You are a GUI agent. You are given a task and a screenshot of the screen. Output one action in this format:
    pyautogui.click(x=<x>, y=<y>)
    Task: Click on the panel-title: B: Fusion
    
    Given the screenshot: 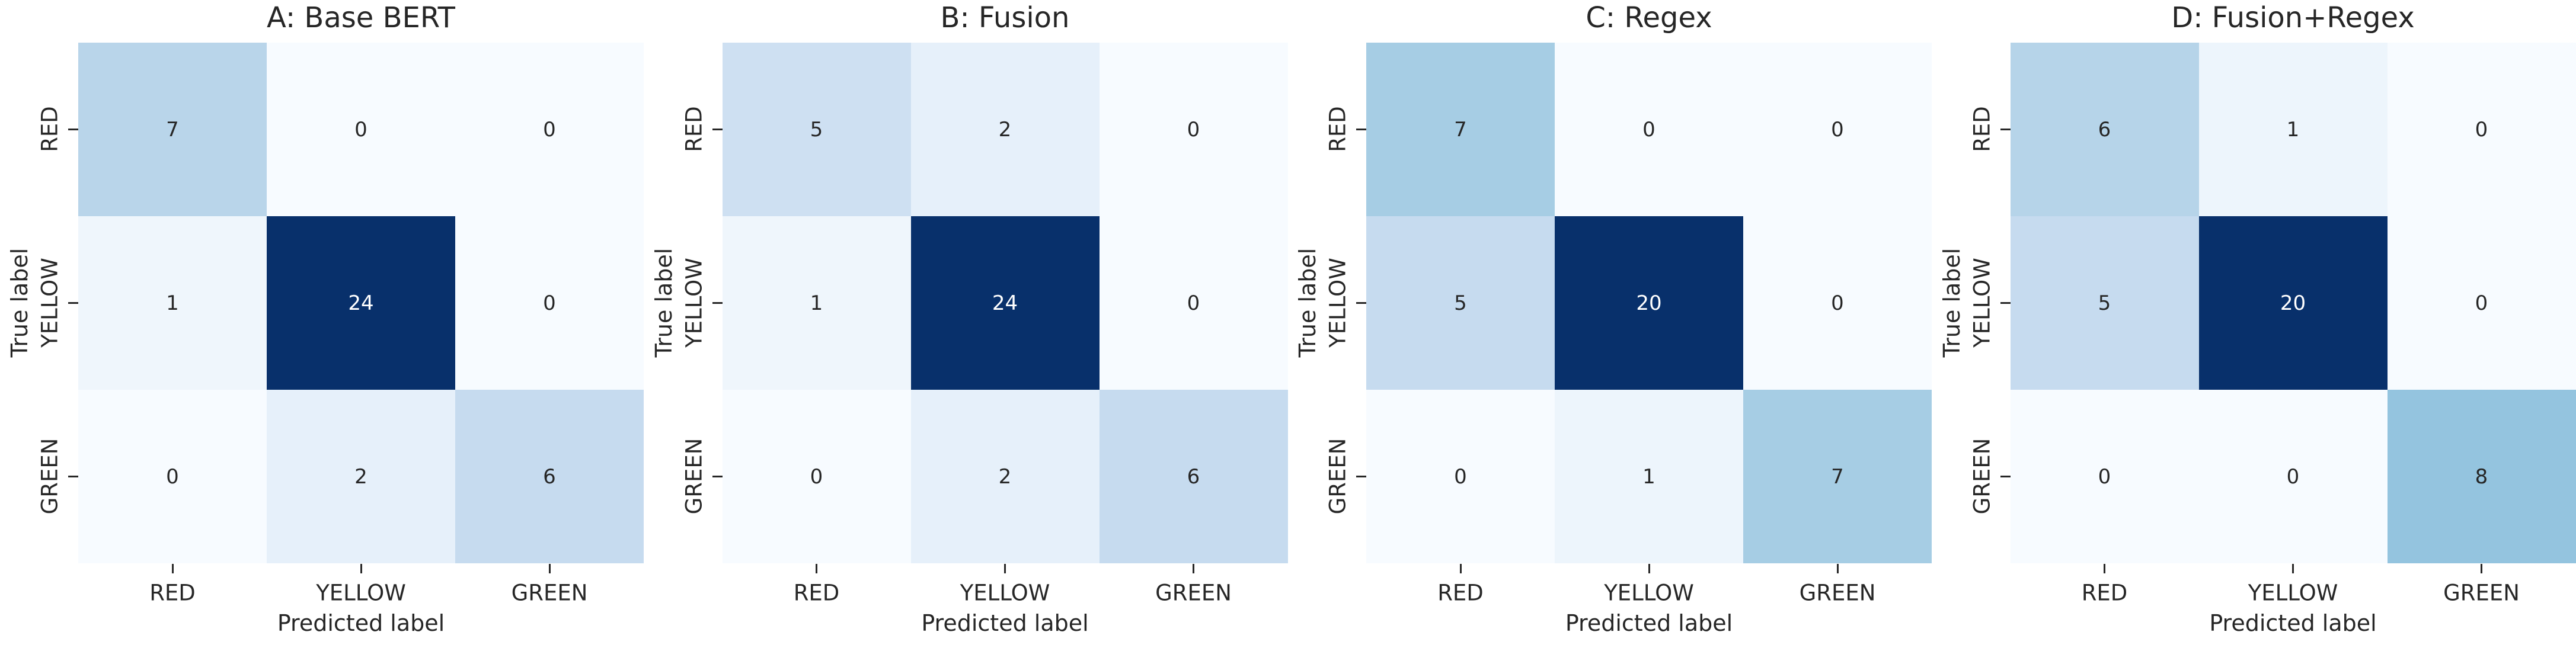 What is the action you would take?
    pyautogui.click(x=1005, y=17)
    